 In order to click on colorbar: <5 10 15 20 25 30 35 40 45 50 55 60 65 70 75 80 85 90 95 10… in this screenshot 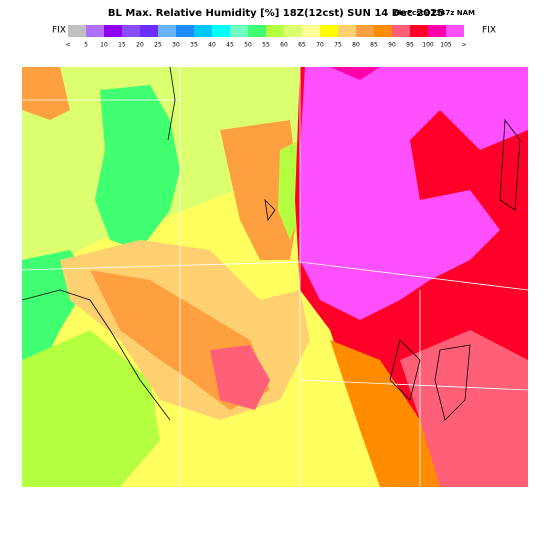, I will do `click(266, 37)`.